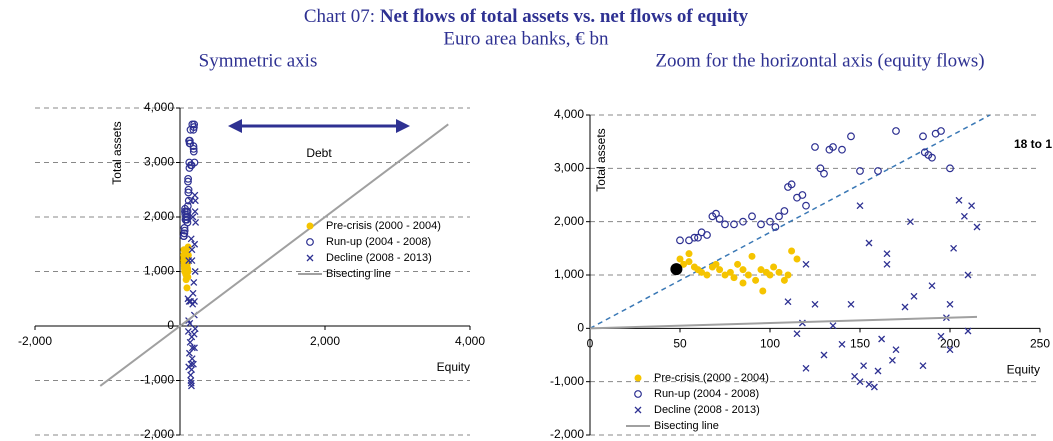 This screenshot has height=441, width=1053. I want to click on y-tick-label: -2,000, so click(567, 434).